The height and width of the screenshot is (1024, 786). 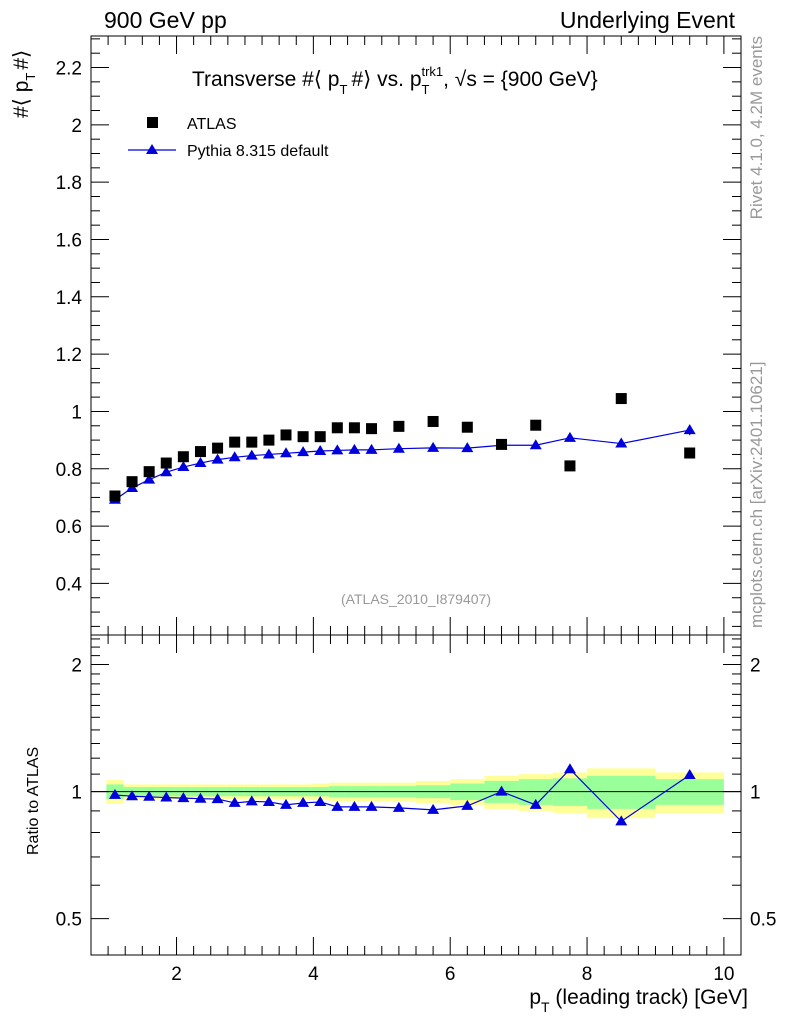 I want to click on legend: ATLAS Pythia 8.315 default, so click(x=228, y=138).